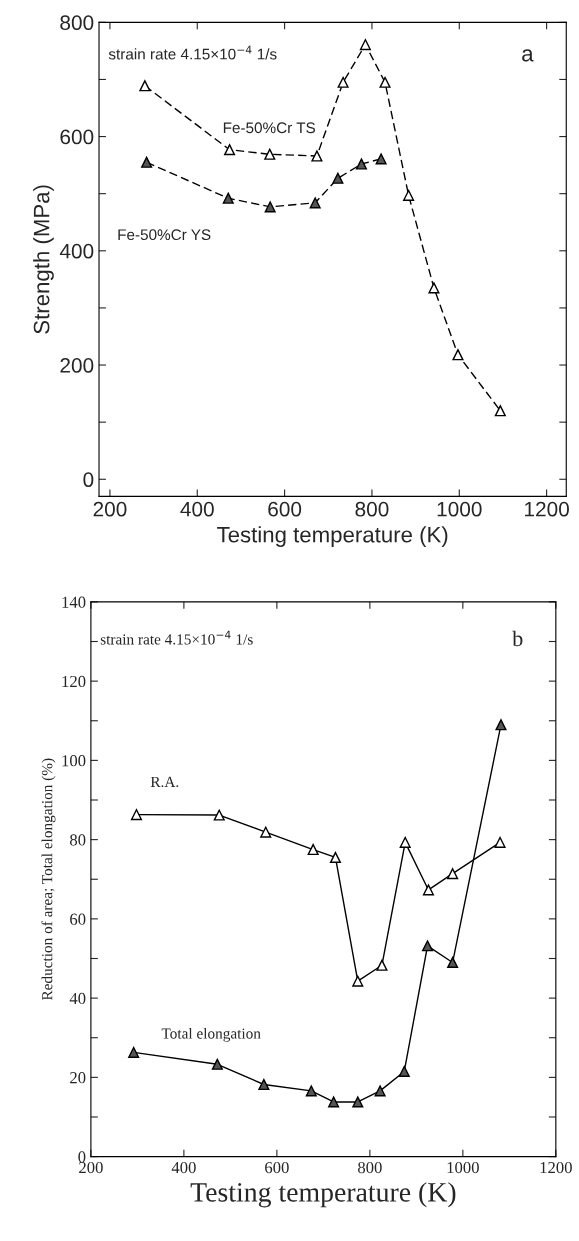 This screenshot has width=579, height=1241. I want to click on y-tick-label: 60, so click(78, 919).